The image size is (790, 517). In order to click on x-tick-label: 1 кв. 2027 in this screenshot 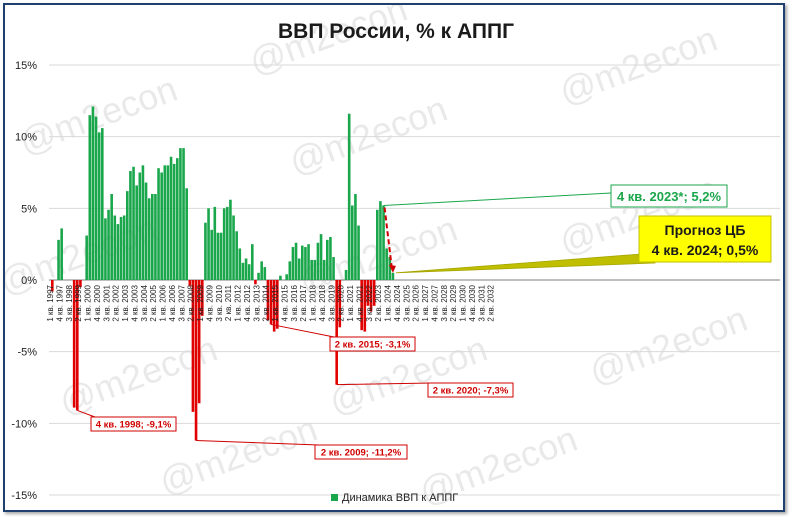, I will do `click(425, 302)`.